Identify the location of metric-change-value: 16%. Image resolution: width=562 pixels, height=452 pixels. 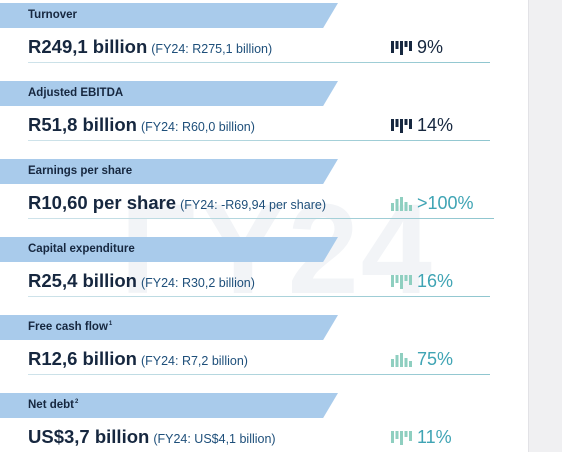
(435, 281).